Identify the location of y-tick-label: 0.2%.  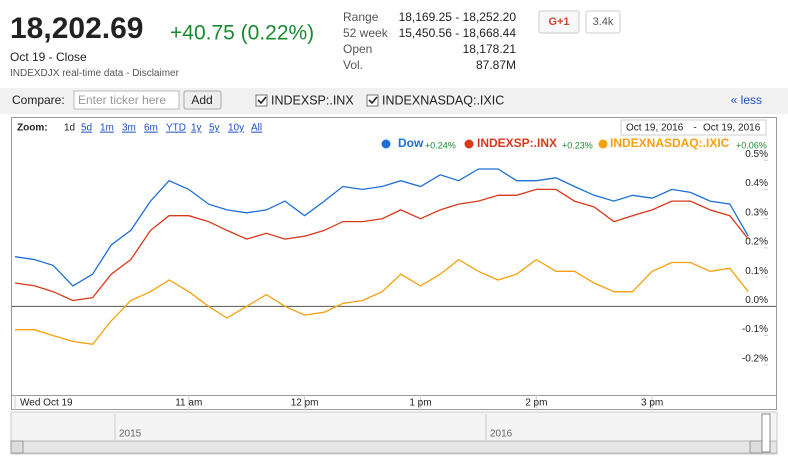
(756, 242).